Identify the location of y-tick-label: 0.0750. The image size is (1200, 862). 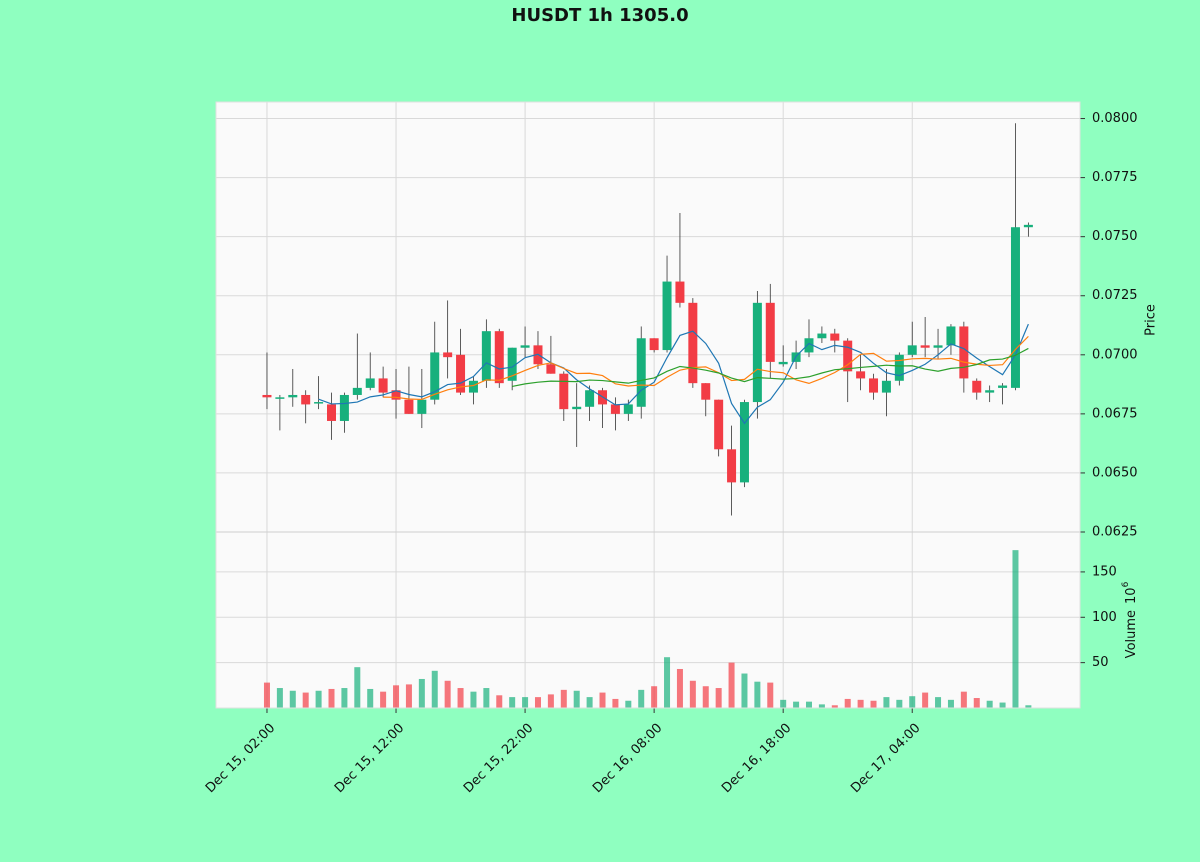
(1115, 236).